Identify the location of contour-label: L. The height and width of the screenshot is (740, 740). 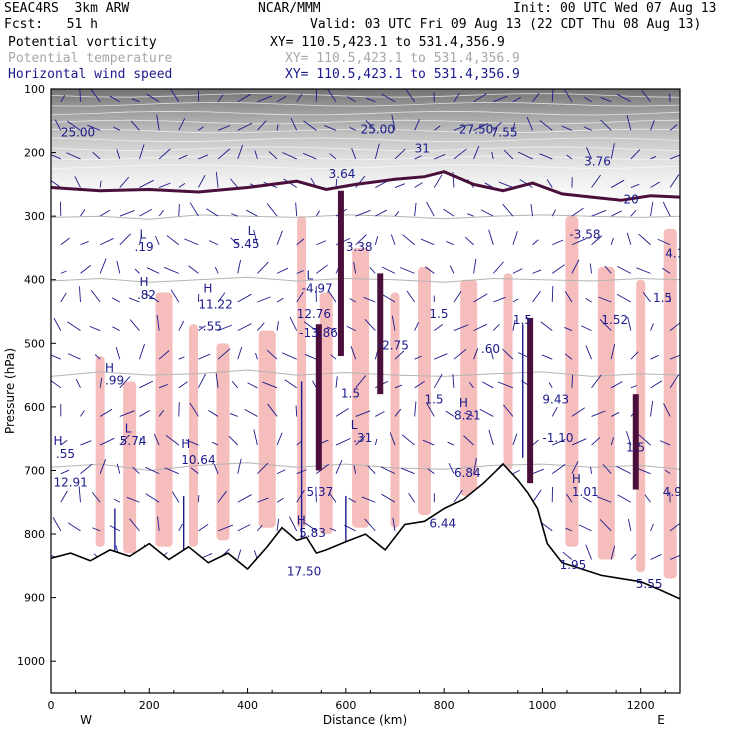
(128, 428).